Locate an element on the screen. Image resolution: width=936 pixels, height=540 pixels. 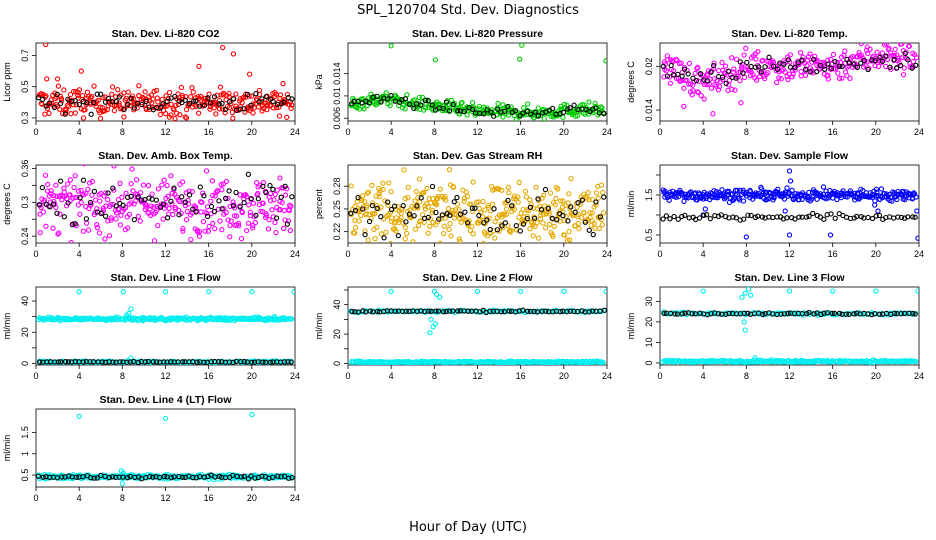
y-tick-label: 0.25 is located at coordinates (337, 209).